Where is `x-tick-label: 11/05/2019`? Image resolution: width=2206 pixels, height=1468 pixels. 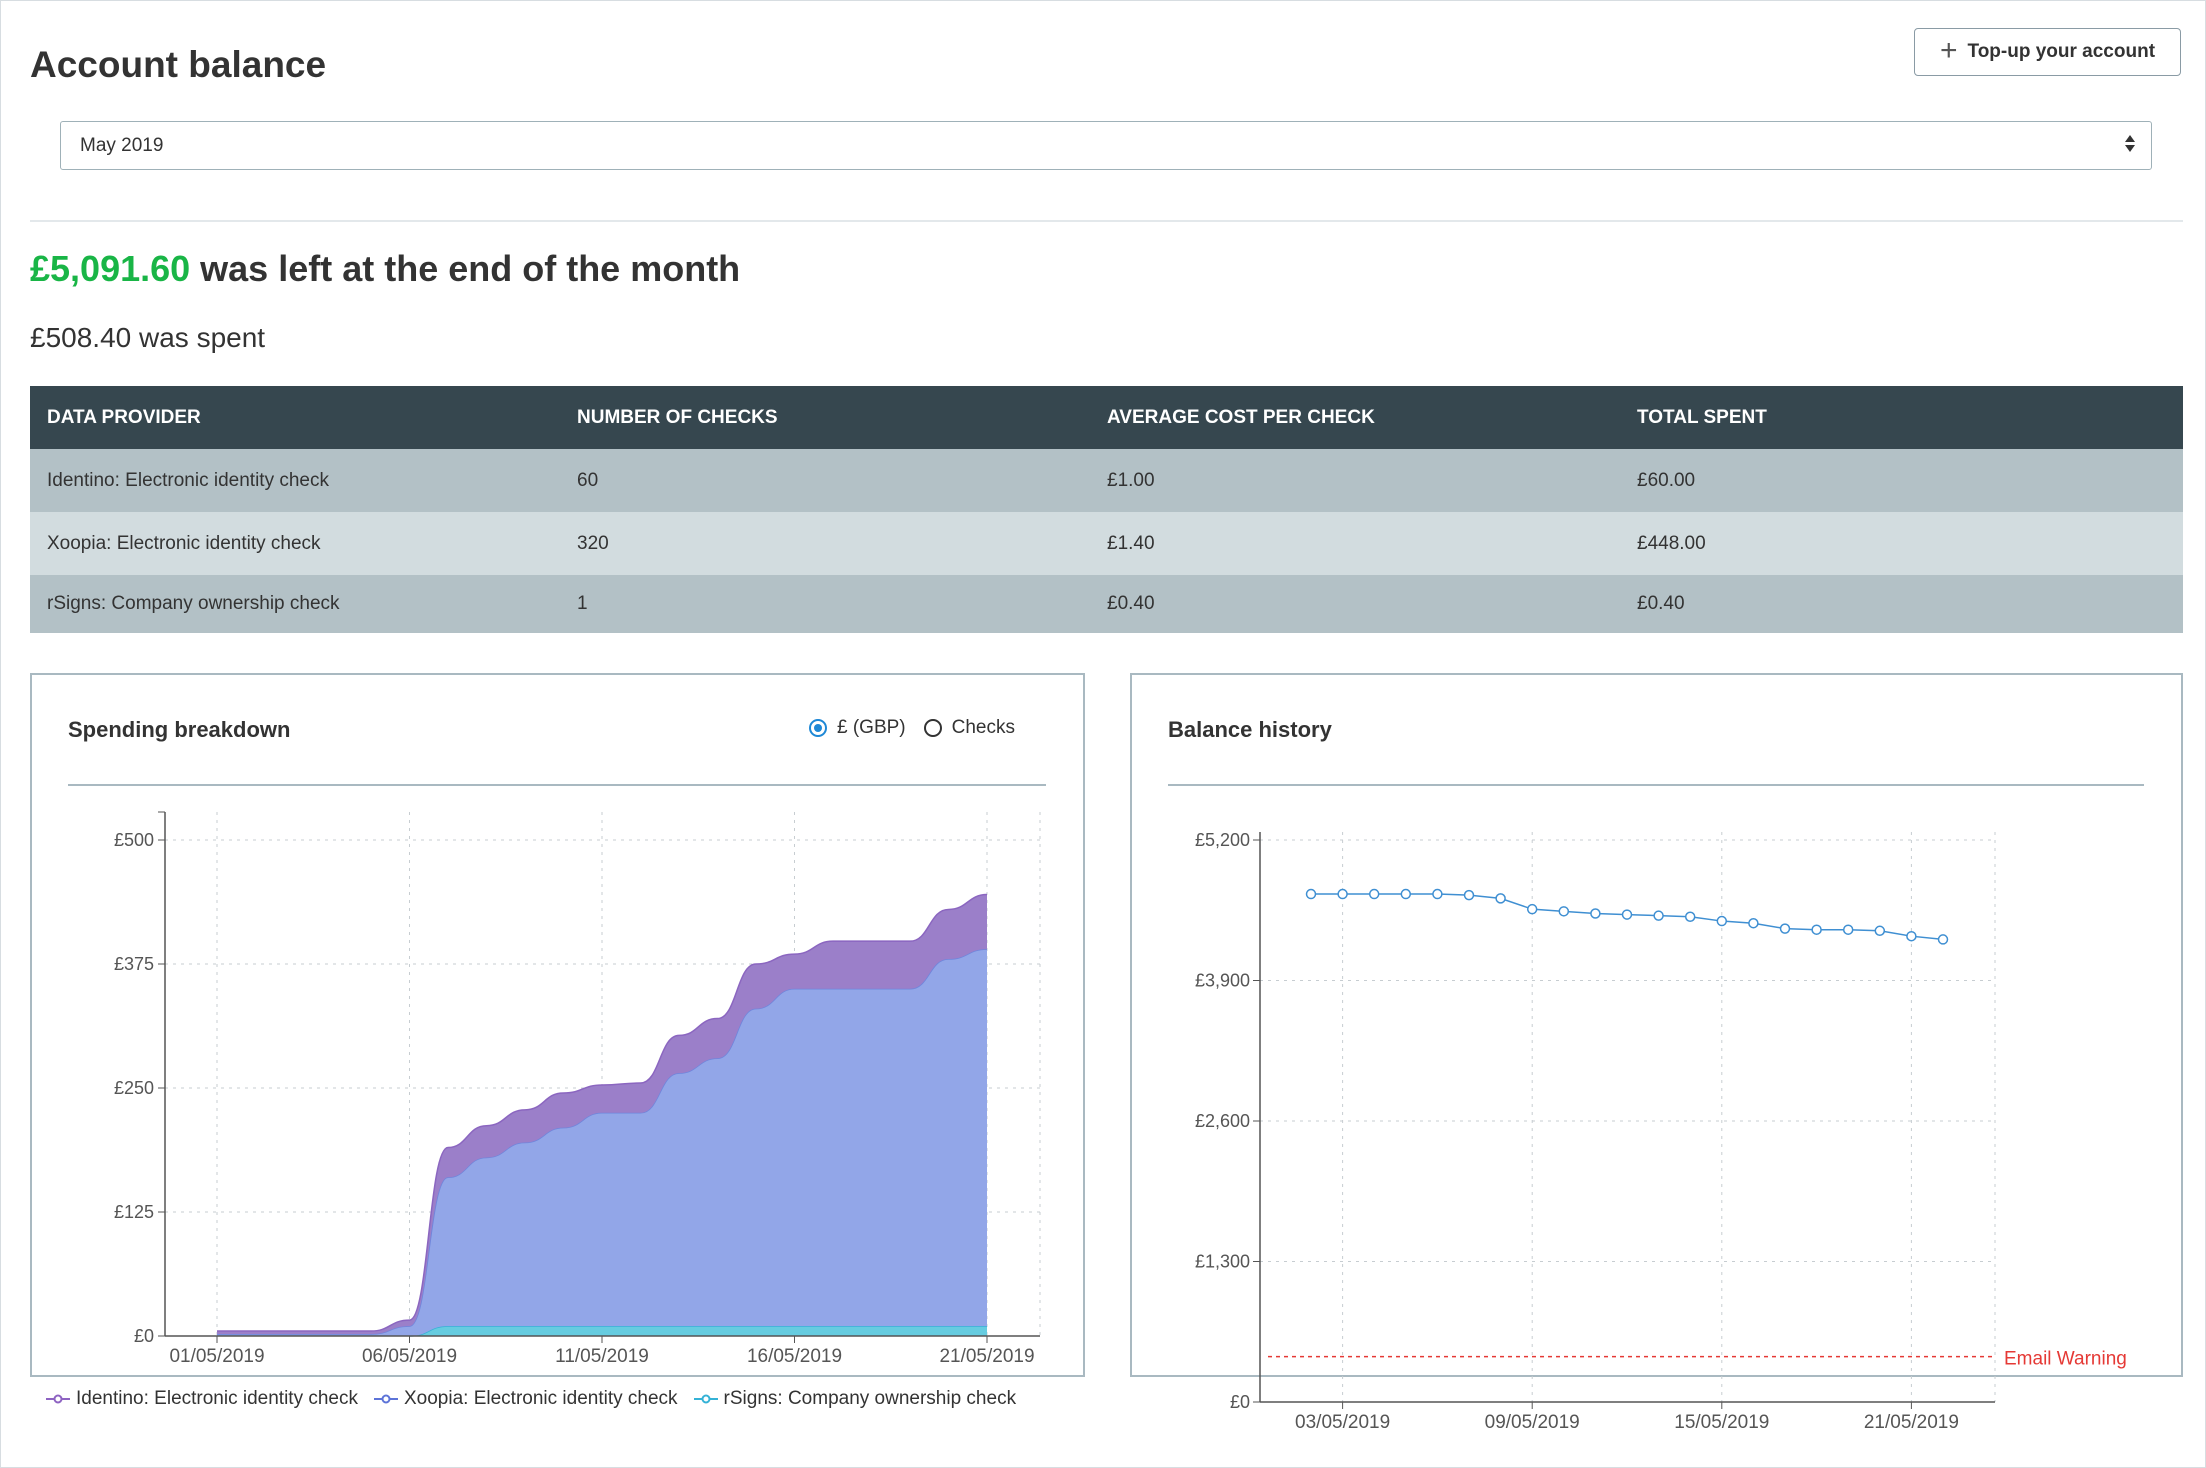
x-tick-label: 11/05/2019 is located at coordinates (602, 1356).